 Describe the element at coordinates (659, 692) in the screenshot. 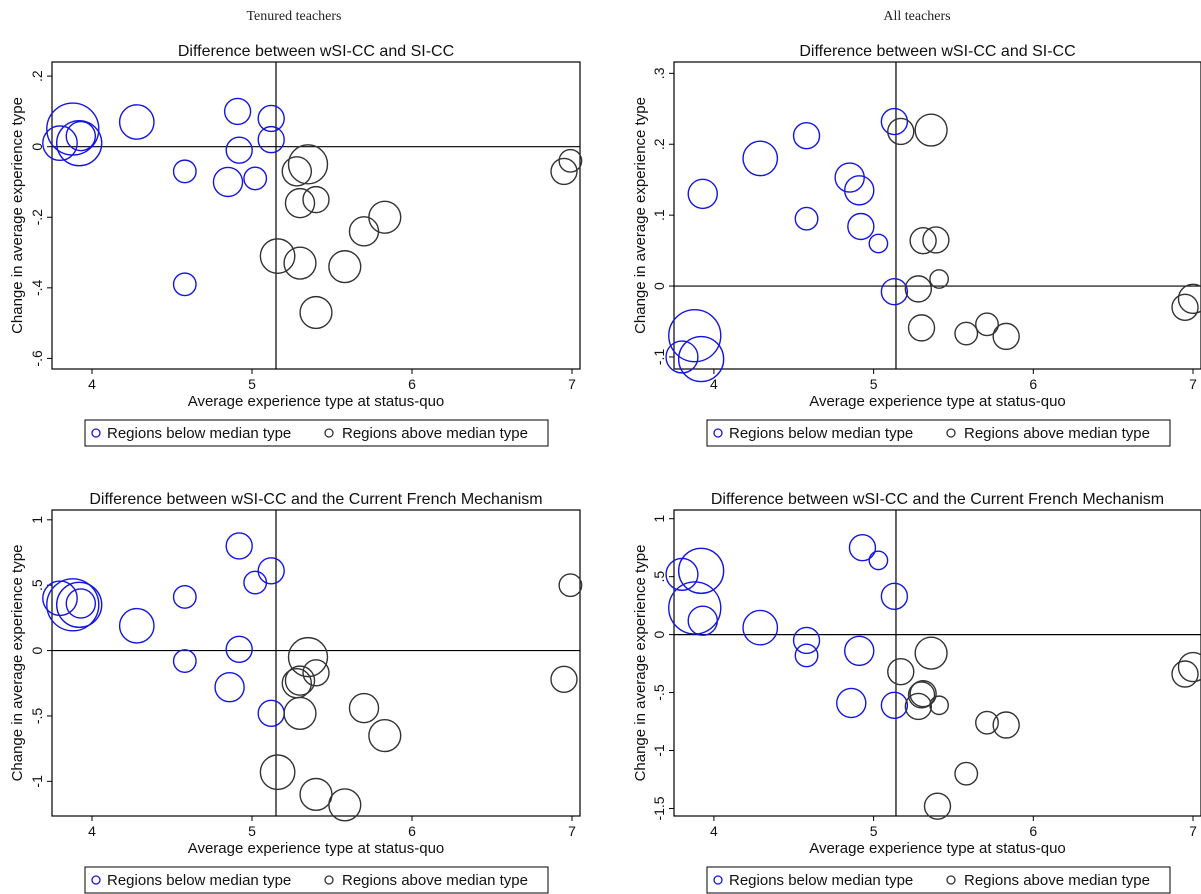

I see `y-tick-label: -.5` at that location.